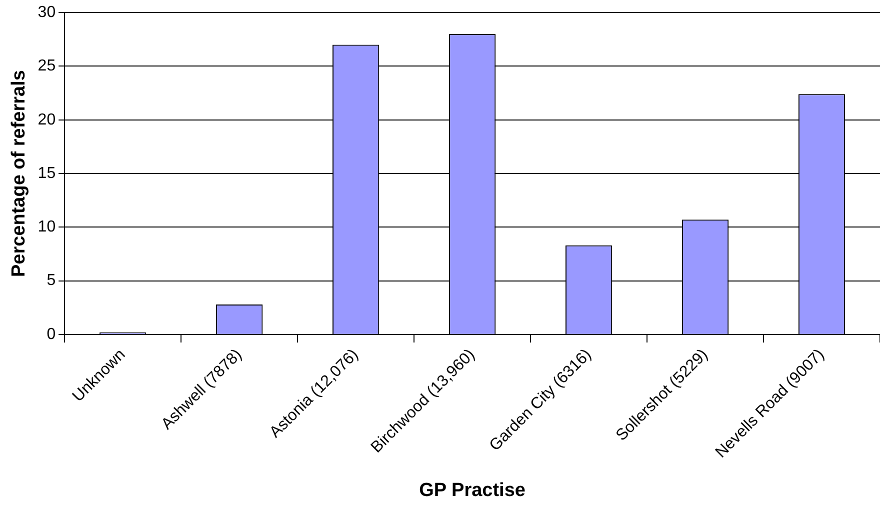  Describe the element at coordinates (47, 227) in the screenshot. I see `y-tick-label: 10` at that location.